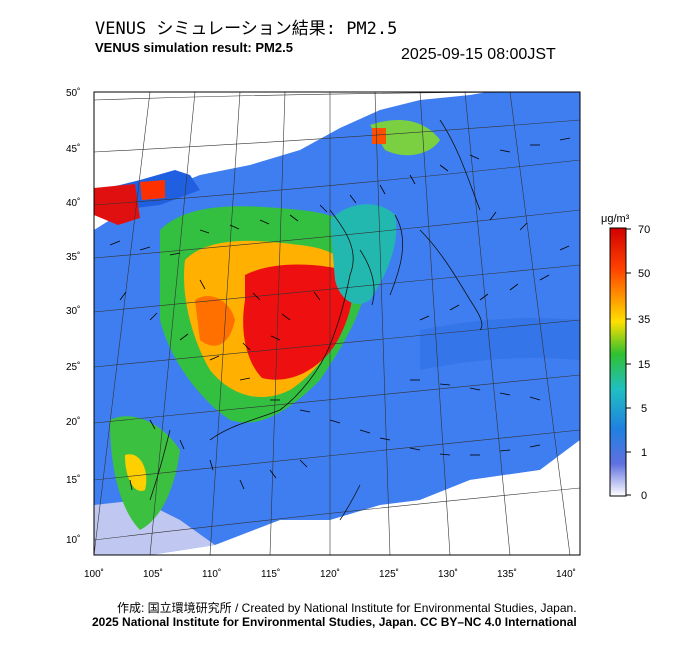  I want to click on lat-label: 50˚, so click(73, 93).